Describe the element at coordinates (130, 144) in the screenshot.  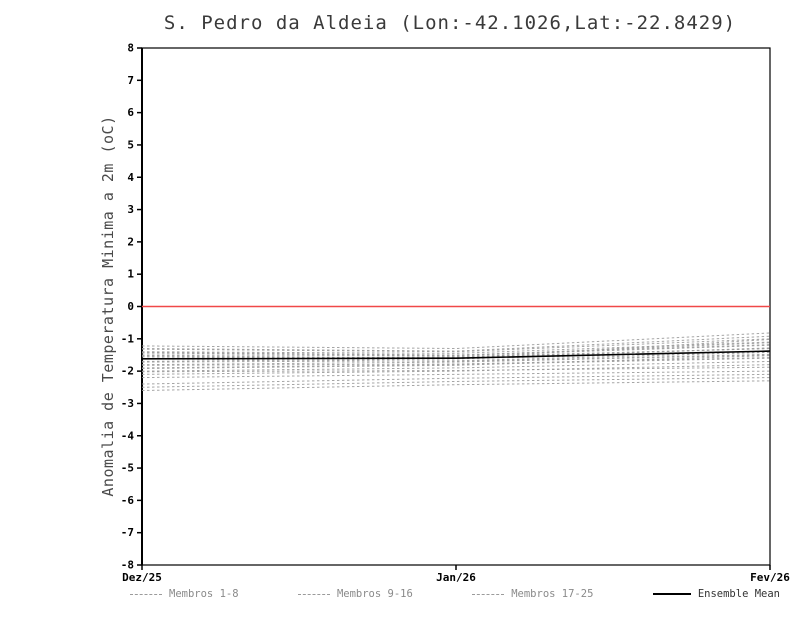
I see `y-tick-label: 5` at that location.